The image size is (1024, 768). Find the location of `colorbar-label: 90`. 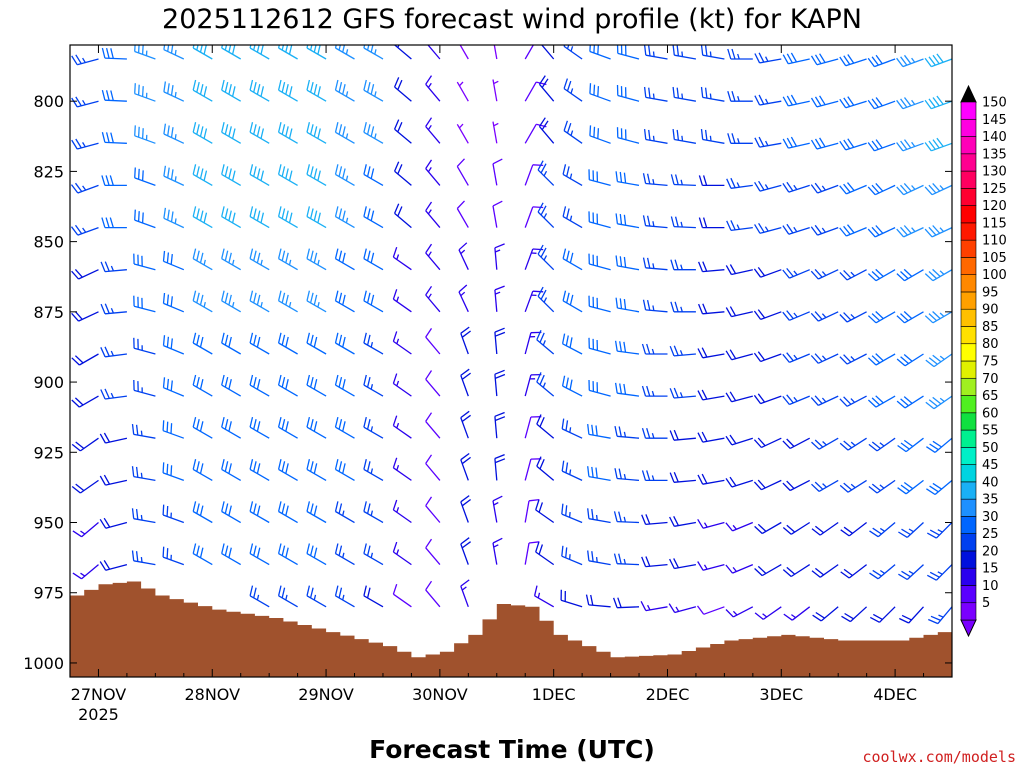

colorbar-label: 90 is located at coordinates (990, 310).